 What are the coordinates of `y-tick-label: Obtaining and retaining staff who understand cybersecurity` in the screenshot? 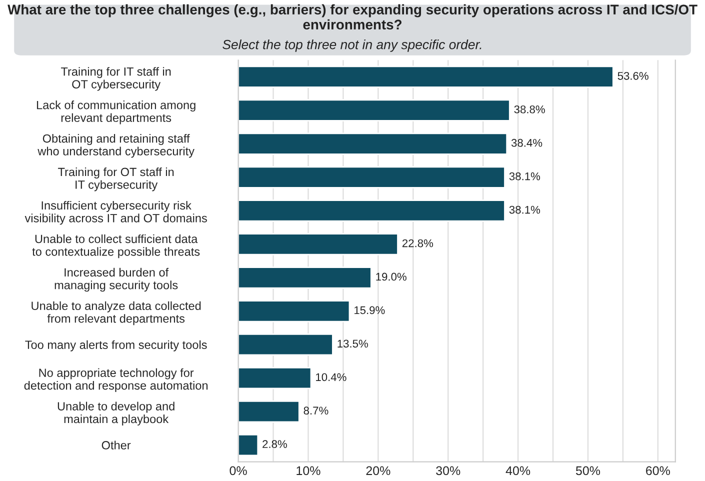 It's located at (116, 146).